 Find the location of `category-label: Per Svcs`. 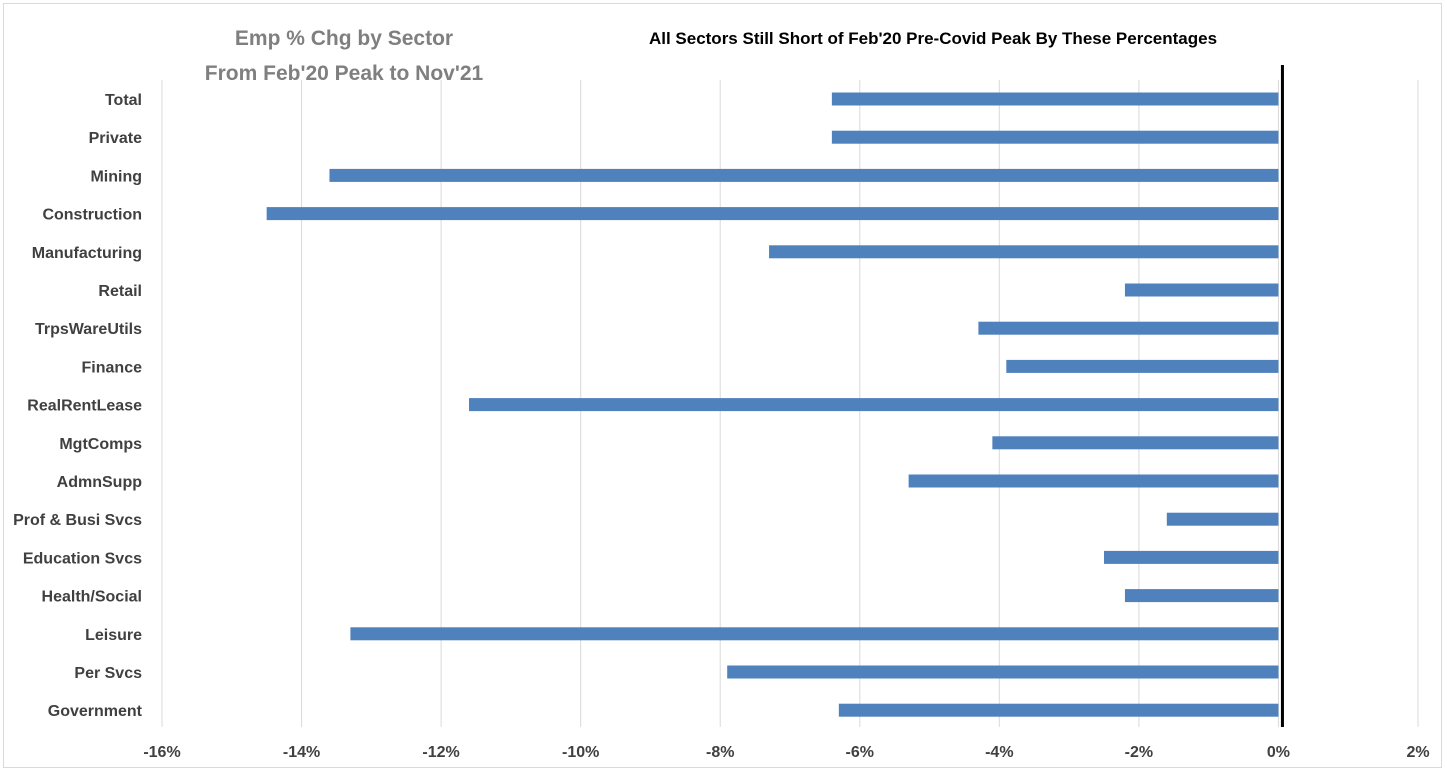

category-label: Per Svcs is located at coordinates (108, 673).